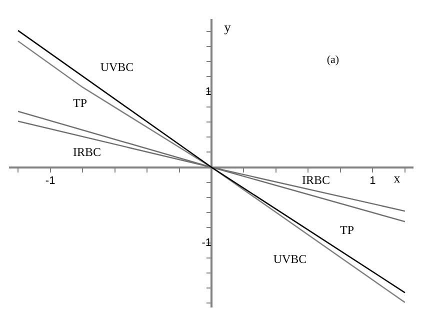 The height and width of the screenshot is (327, 425). I want to click on x-axis-title: x, so click(397, 178).